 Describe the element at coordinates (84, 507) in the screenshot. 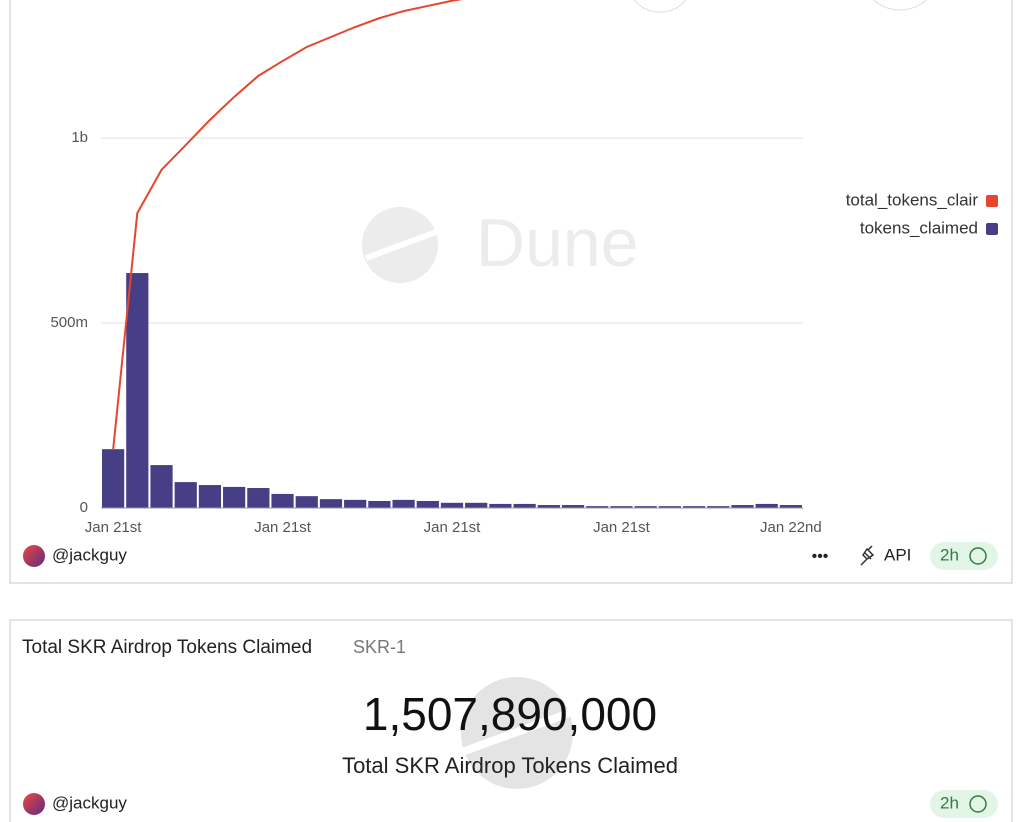

I see `y-tick-label: 0` at that location.